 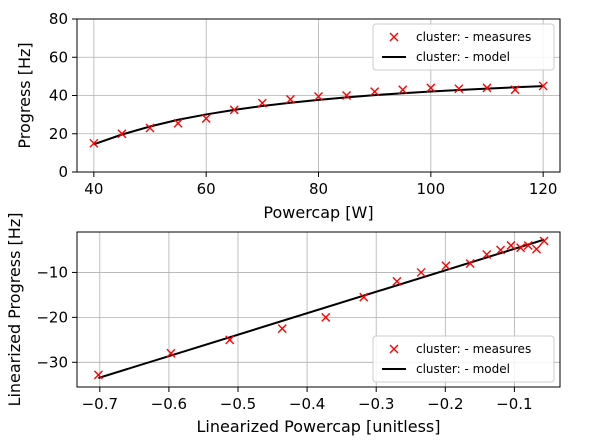 I want to click on y-tick-label: −20, so click(x=52, y=317).